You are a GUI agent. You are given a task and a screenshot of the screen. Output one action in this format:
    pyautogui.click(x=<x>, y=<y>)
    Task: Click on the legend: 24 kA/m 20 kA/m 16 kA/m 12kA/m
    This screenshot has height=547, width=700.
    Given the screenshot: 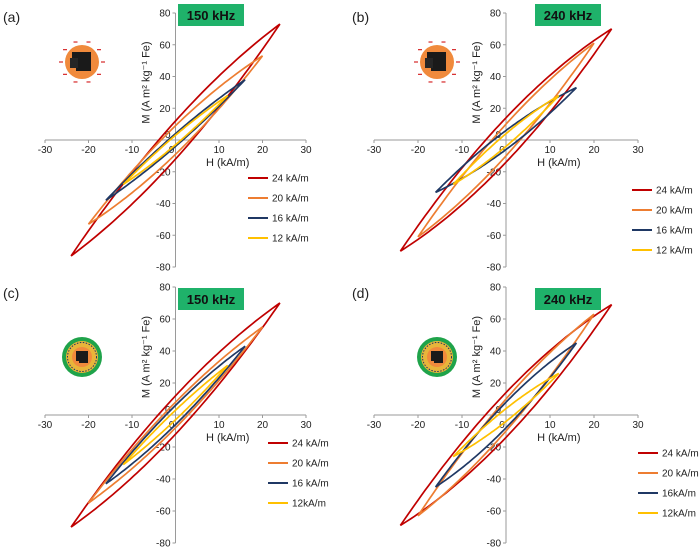 What is the action you would take?
    pyautogui.click(x=298, y=474)
    